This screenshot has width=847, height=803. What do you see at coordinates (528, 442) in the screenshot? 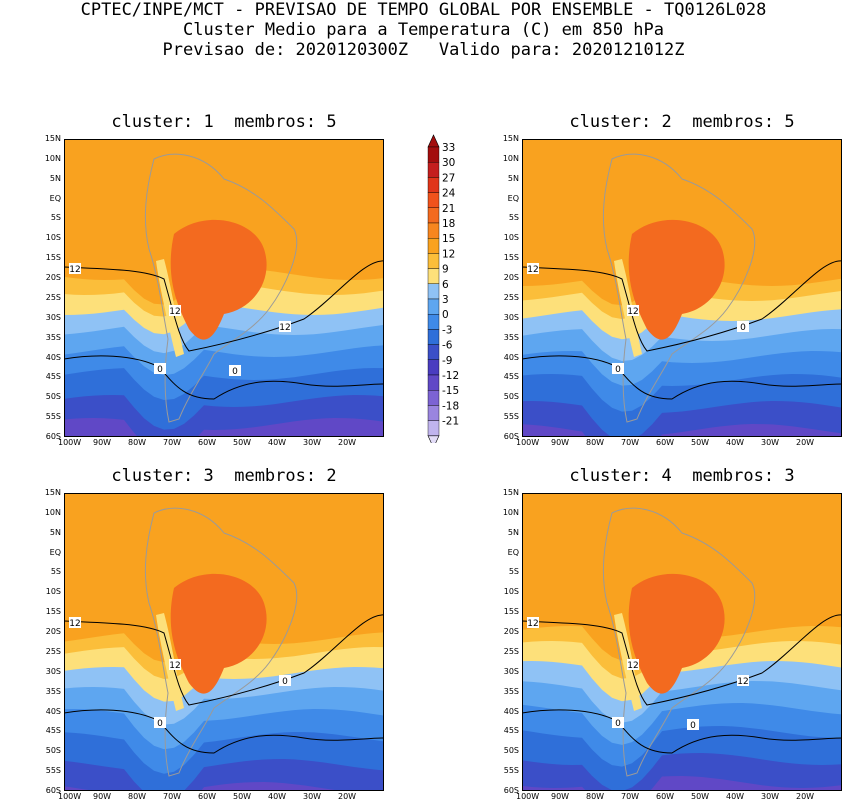
I see `x-tick-label: 100W` at bounding box center [528, 442].